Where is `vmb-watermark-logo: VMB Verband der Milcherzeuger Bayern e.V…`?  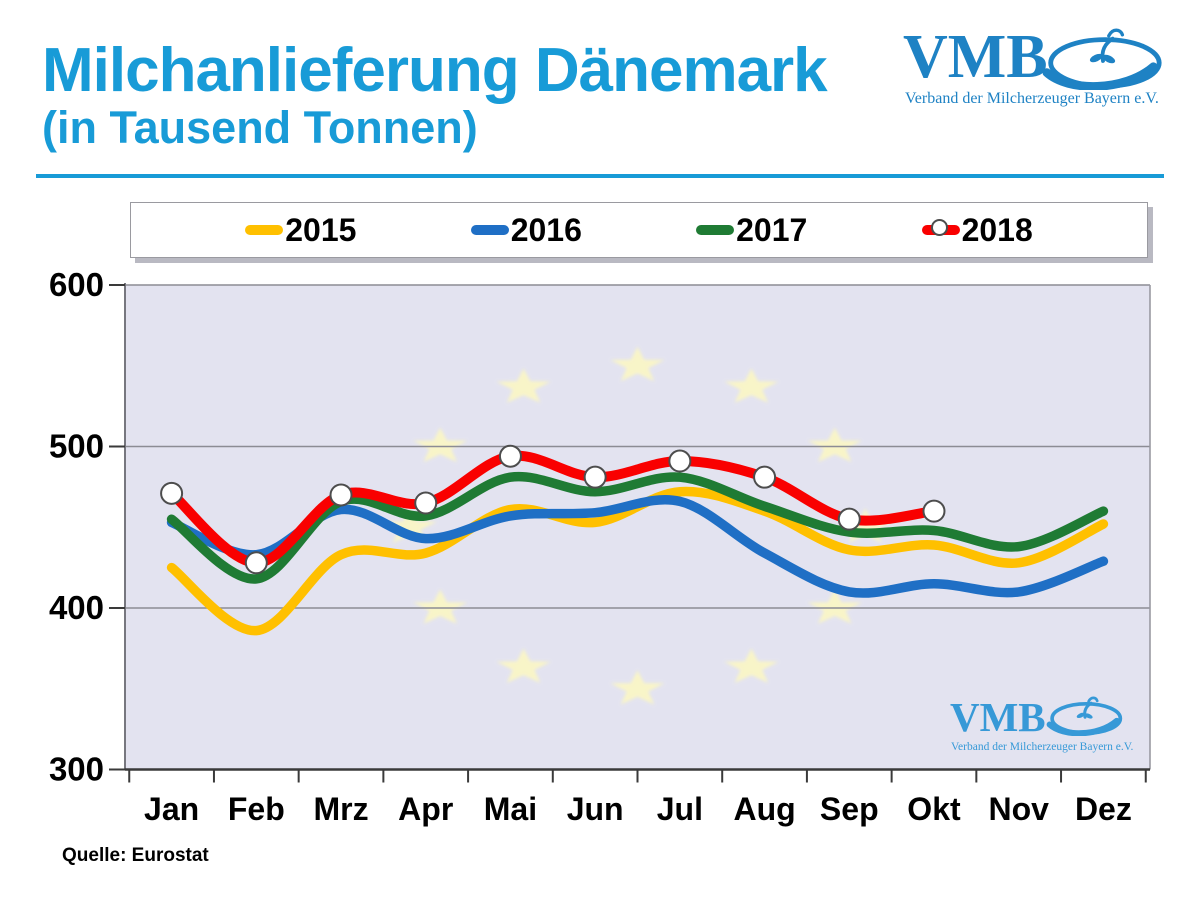 vmb-watermark-logo: VMB Verband der Milcherzeuger Bayern e.V… is located at coordinates (1050, 729).